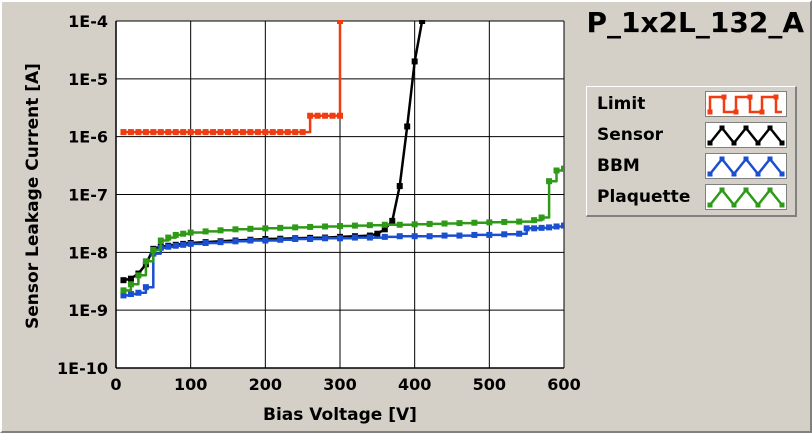  Describe the element at coordinates (88, 21) in the screenshot. I see `y-tick-label: 1E-4` at that location.